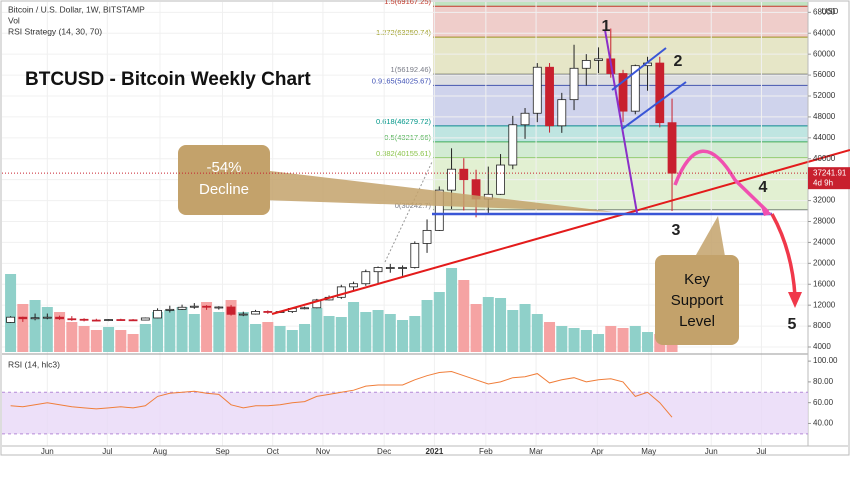 The height and width of the screenshot is (478, 850). What do you see at coordinates (824, 200) in the screenshot?
I see `y-tick-label: 32000` at bounding box center [824, 200].